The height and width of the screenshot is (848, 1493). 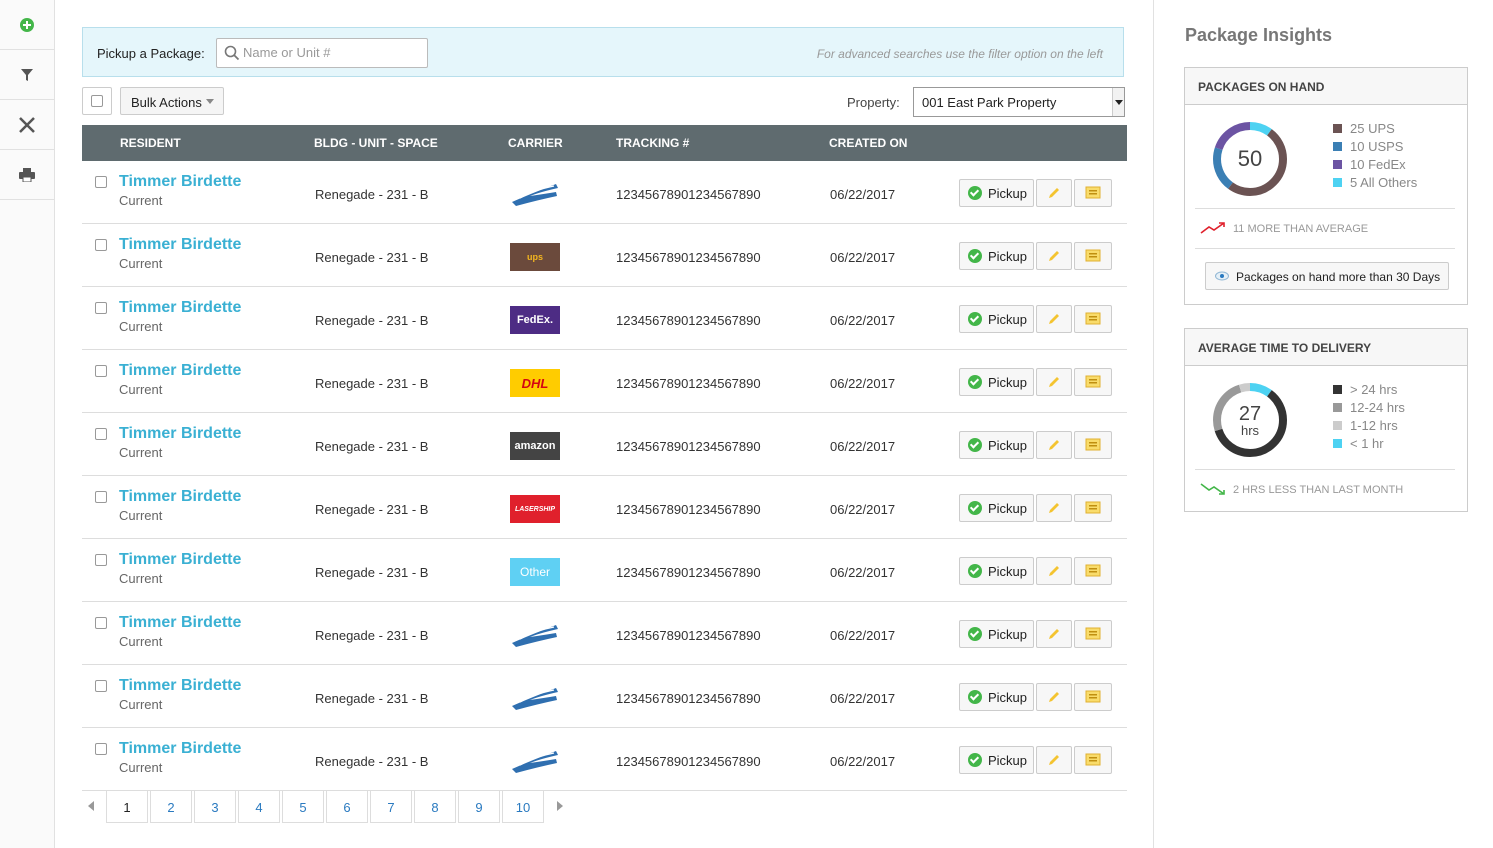 I want to click on note-icon, so click(x=1093, y=192).